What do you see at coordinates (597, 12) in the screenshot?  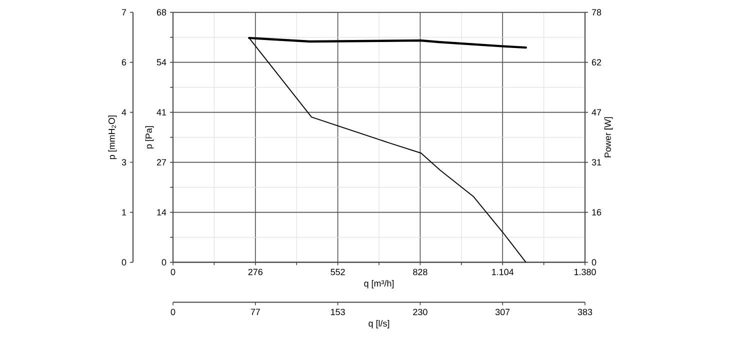 I see `y2-tick-label: 78` at bounding box center [597, 12].